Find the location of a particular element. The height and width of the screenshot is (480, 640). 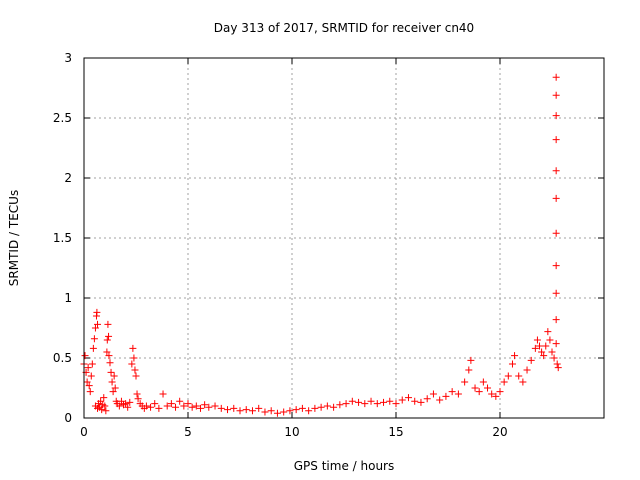

x-tick-label: 20 is located at coordinates (499, 432).